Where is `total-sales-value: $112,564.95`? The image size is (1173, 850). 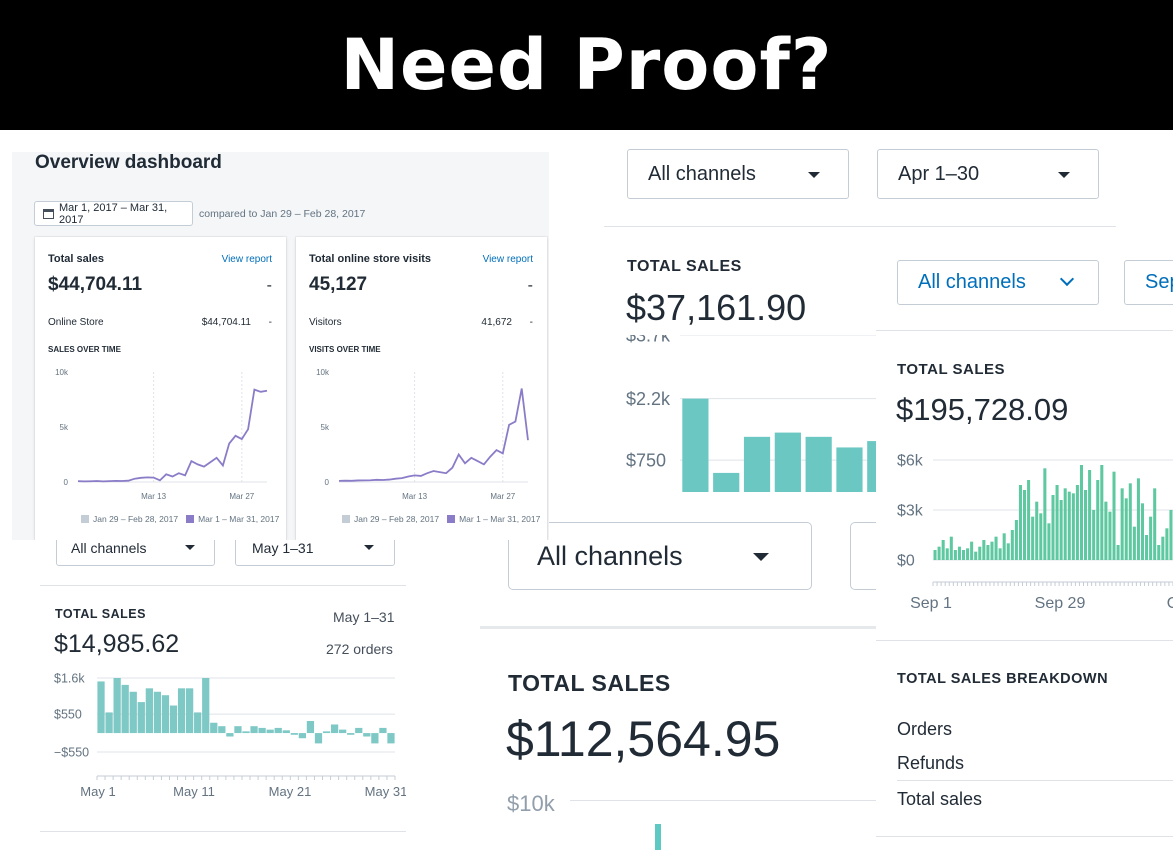 total-sales-value: $112,564.95 is located at coordinates (643, 739).